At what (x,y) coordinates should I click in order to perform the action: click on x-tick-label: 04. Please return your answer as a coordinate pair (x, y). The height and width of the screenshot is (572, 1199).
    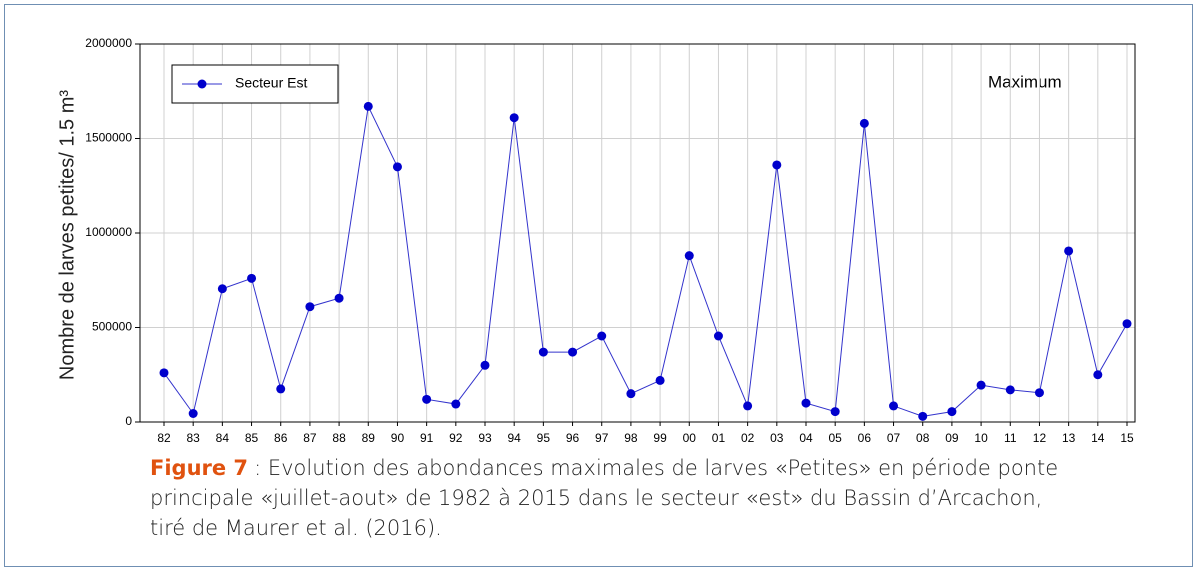
    Looking at the image, I should click on (806, 438).